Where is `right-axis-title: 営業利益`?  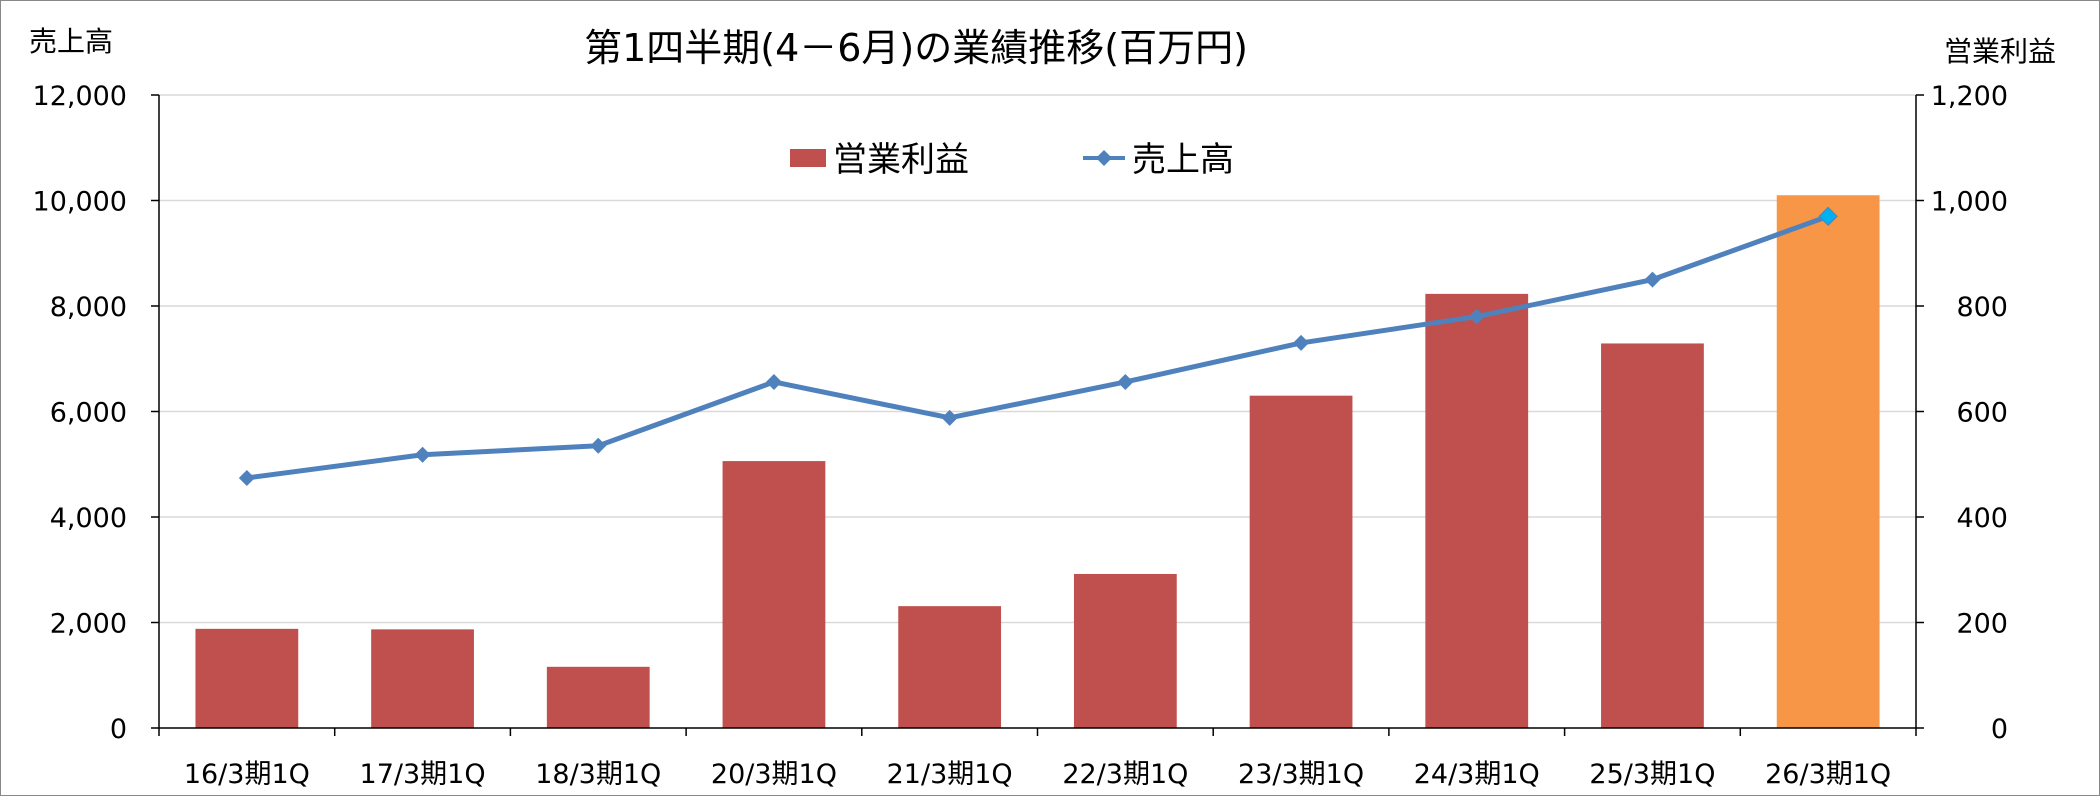
right-axis-title: 営業利益 is located at coordinates (2000, 51).